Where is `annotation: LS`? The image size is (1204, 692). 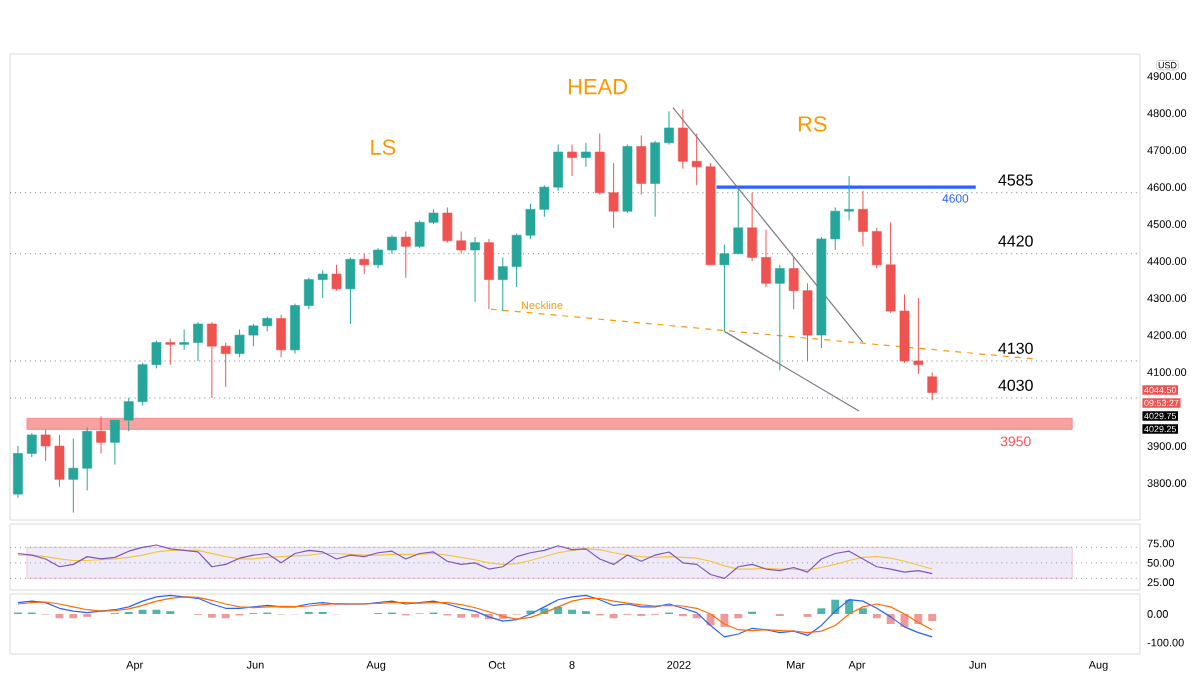 annotation: LS is located at coordinates (383, 147).